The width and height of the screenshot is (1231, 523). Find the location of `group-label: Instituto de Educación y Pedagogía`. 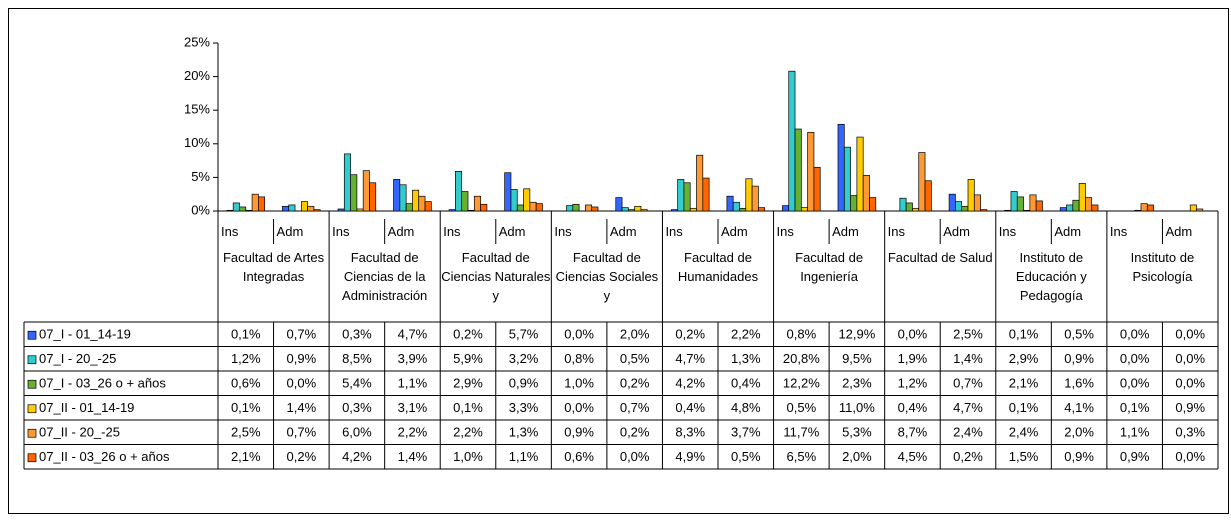

group-label: Instituto de Educación y Pedagogía is located at coordinates (1051, 276).